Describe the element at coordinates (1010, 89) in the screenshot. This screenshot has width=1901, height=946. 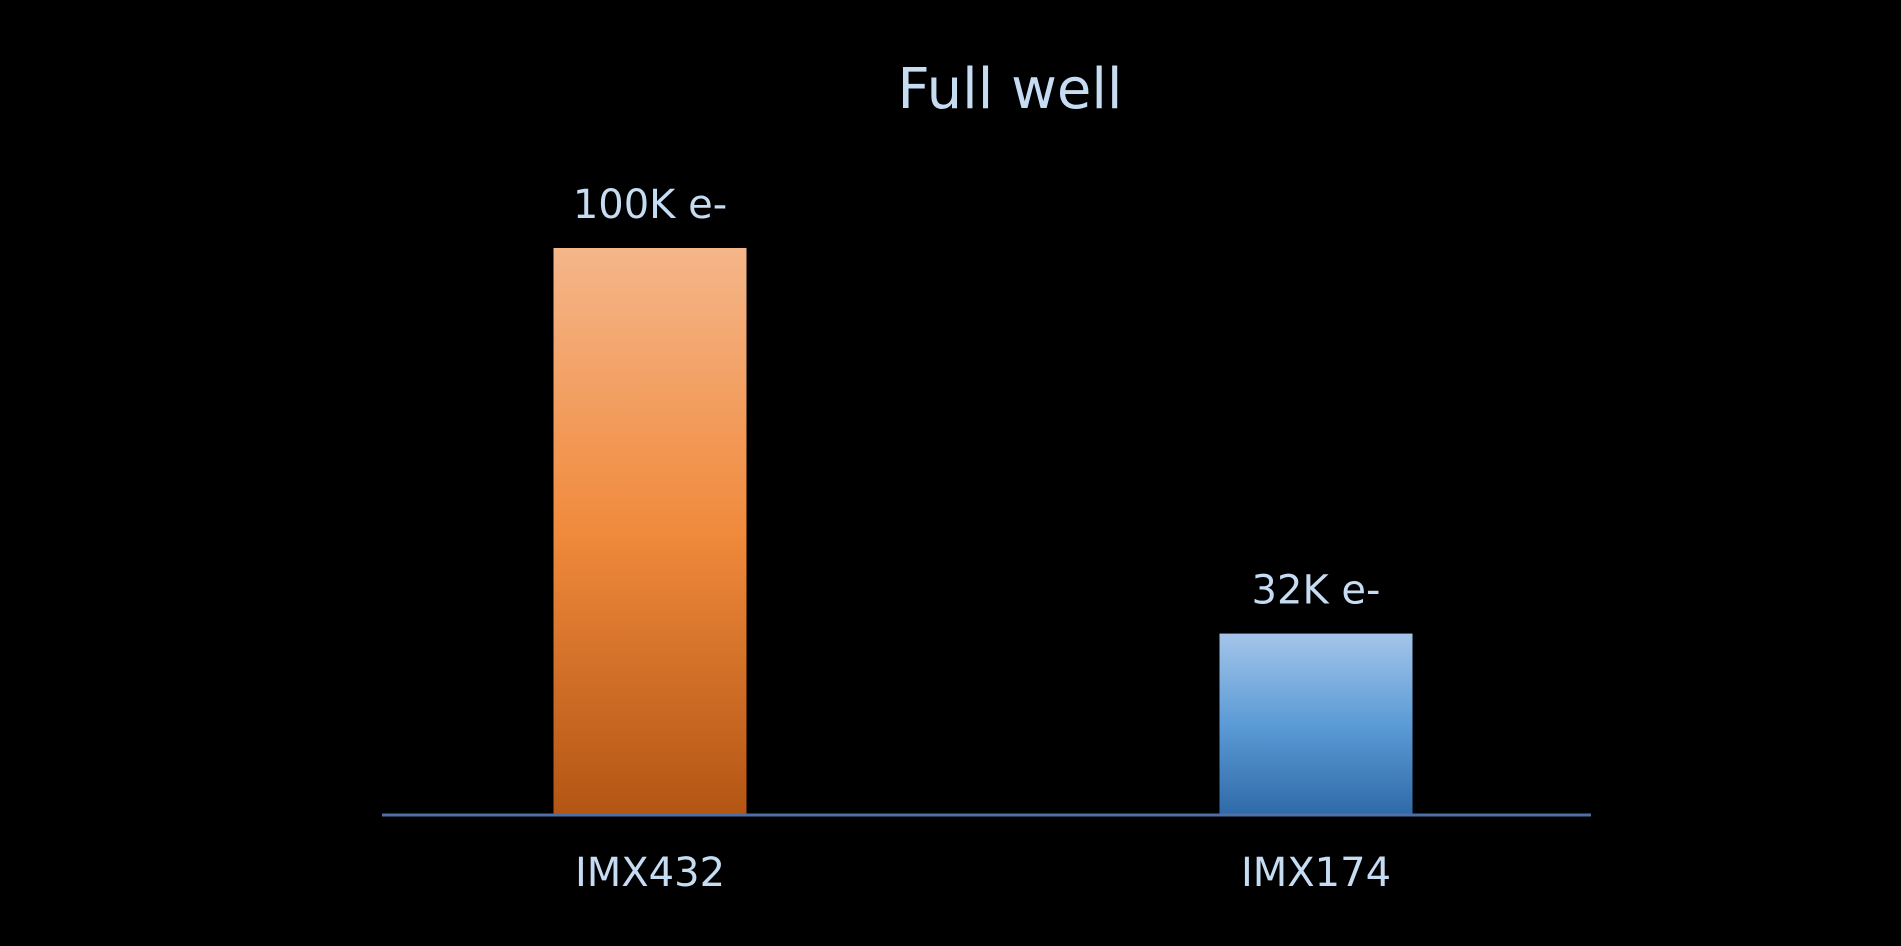
I see `chart-title: Full well` at that location.